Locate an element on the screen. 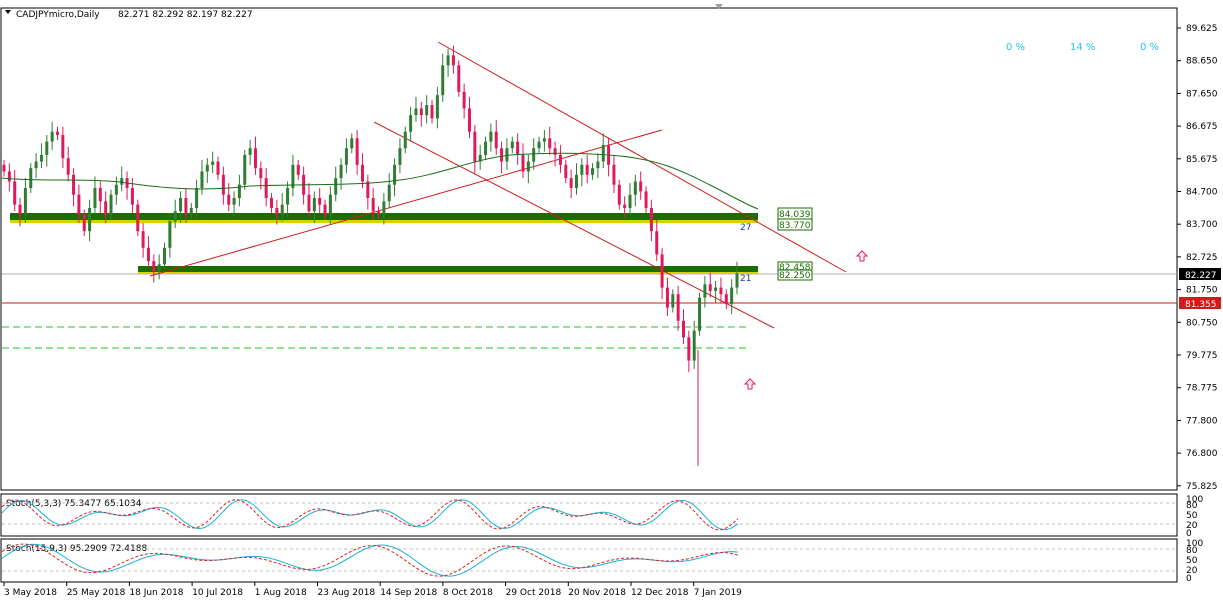 This screenshot has width=1223, height=603. descending-channel-top is located at coordinates (642, 157).